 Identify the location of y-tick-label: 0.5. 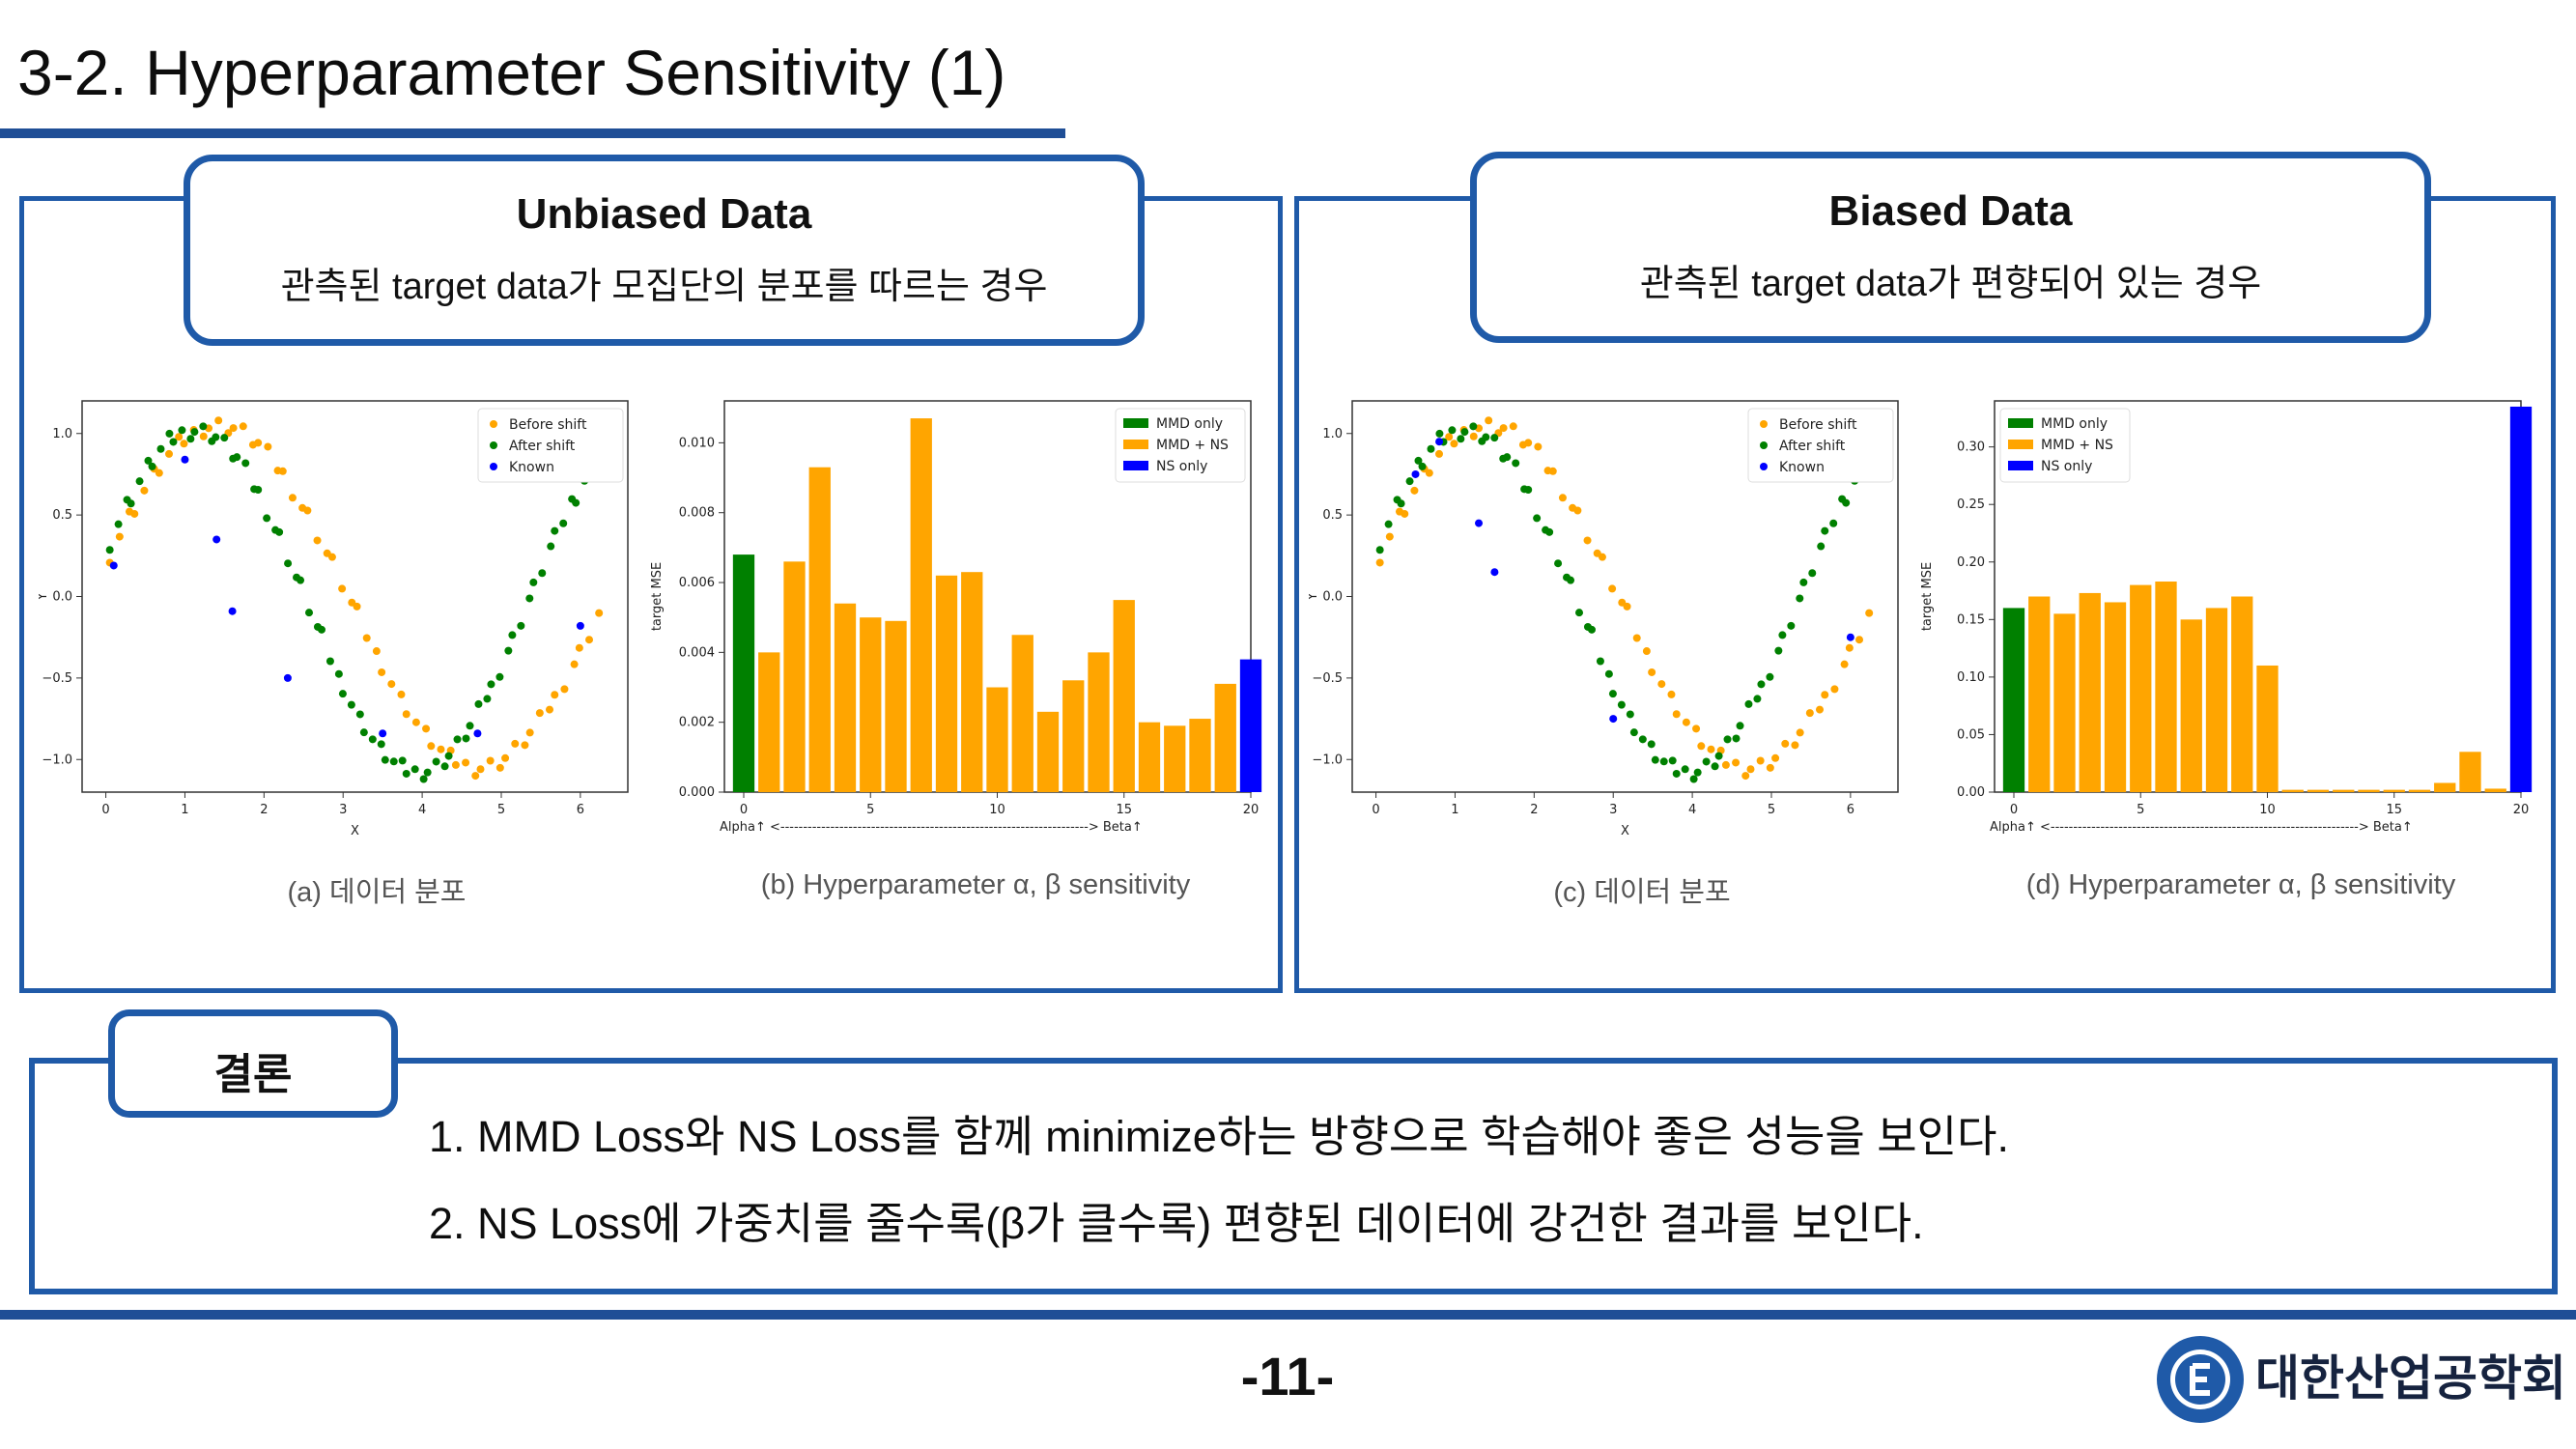
(62, 515).